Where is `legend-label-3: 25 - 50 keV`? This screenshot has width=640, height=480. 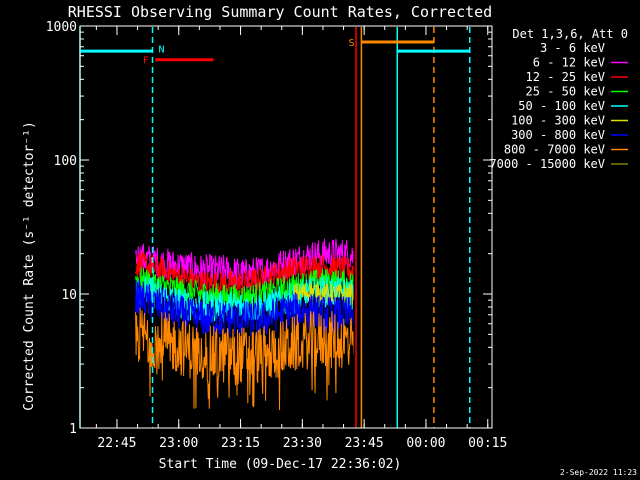
legend-label-3: 25 - 50 keV is located at coordinates (565, 92).